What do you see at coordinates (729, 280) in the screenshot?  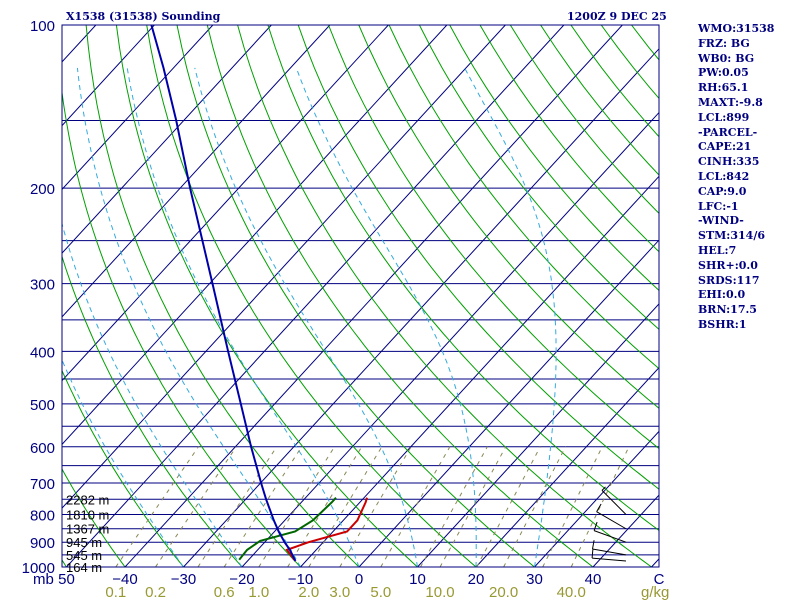 I see `stat-item: SRDS:117` at bounding box center [729, 280].